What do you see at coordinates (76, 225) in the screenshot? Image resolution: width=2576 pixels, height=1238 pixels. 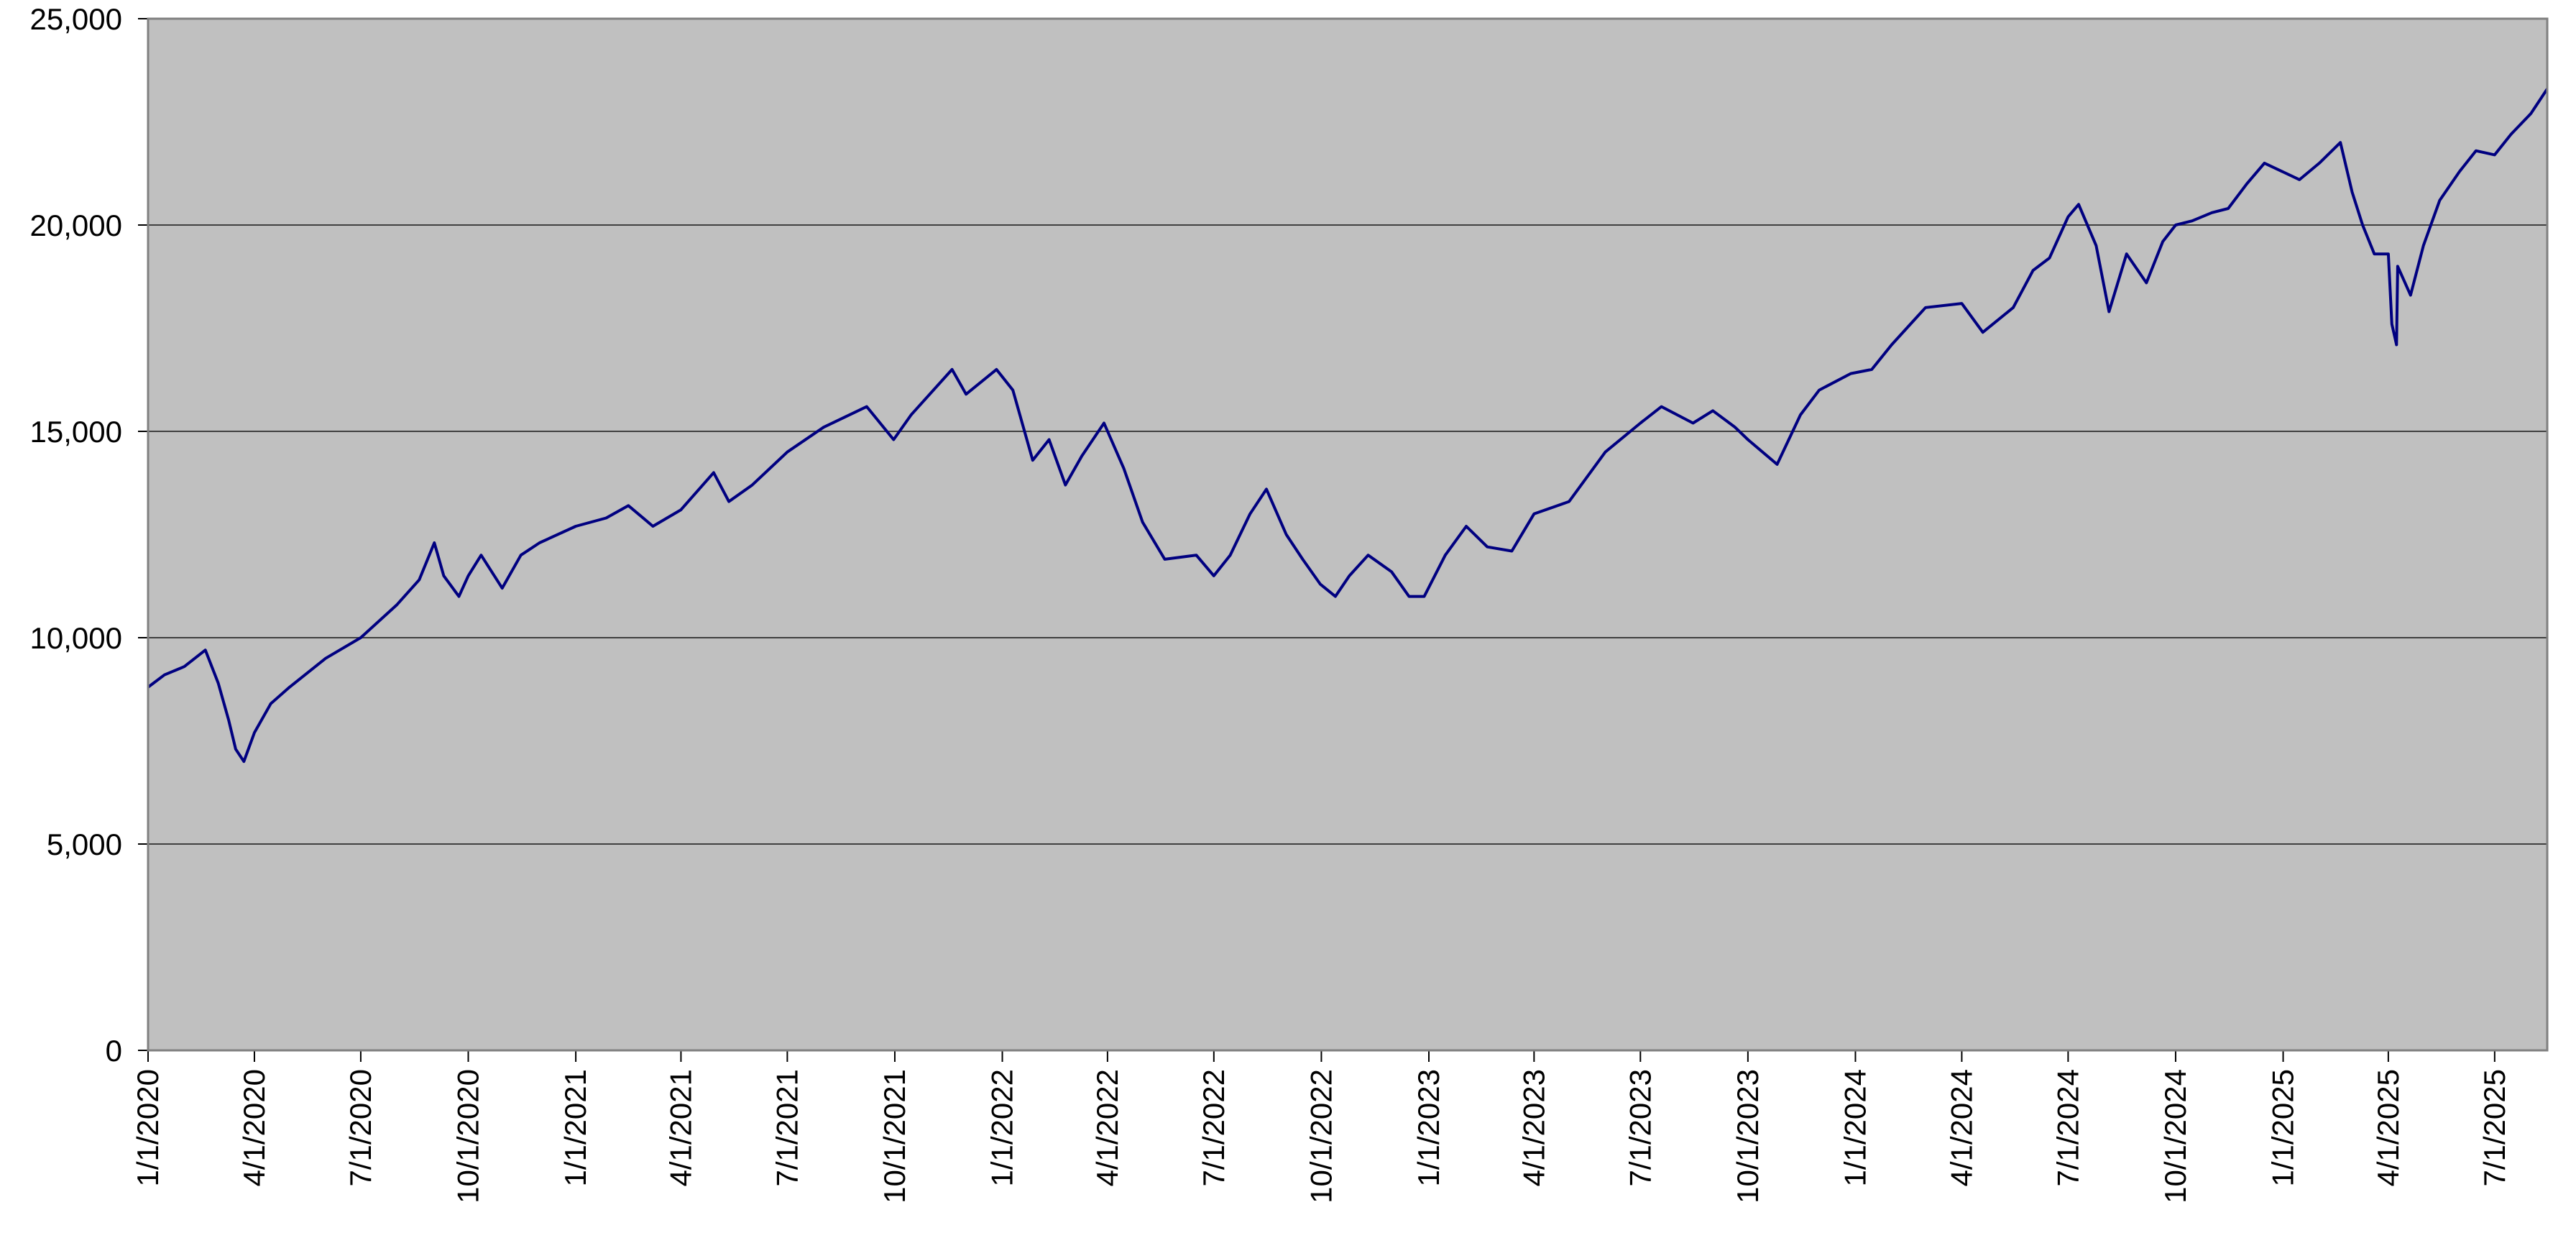 I see `ytick-label: 20,000` at bounding box center [76, 225].